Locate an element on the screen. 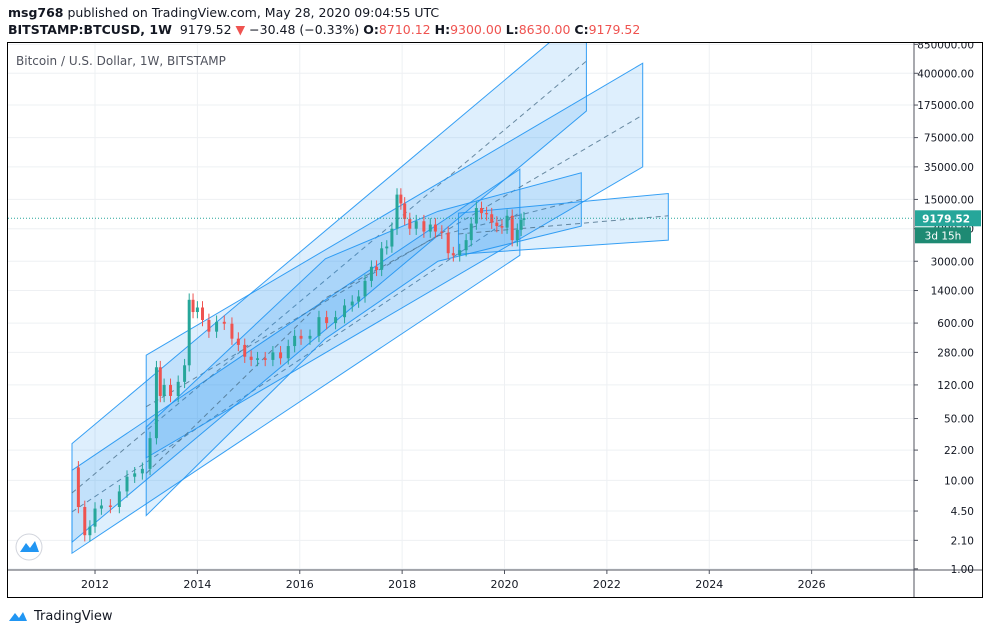 This screenshot has height=634, width=989. open-label: O: is located at coordinates (371, 29).